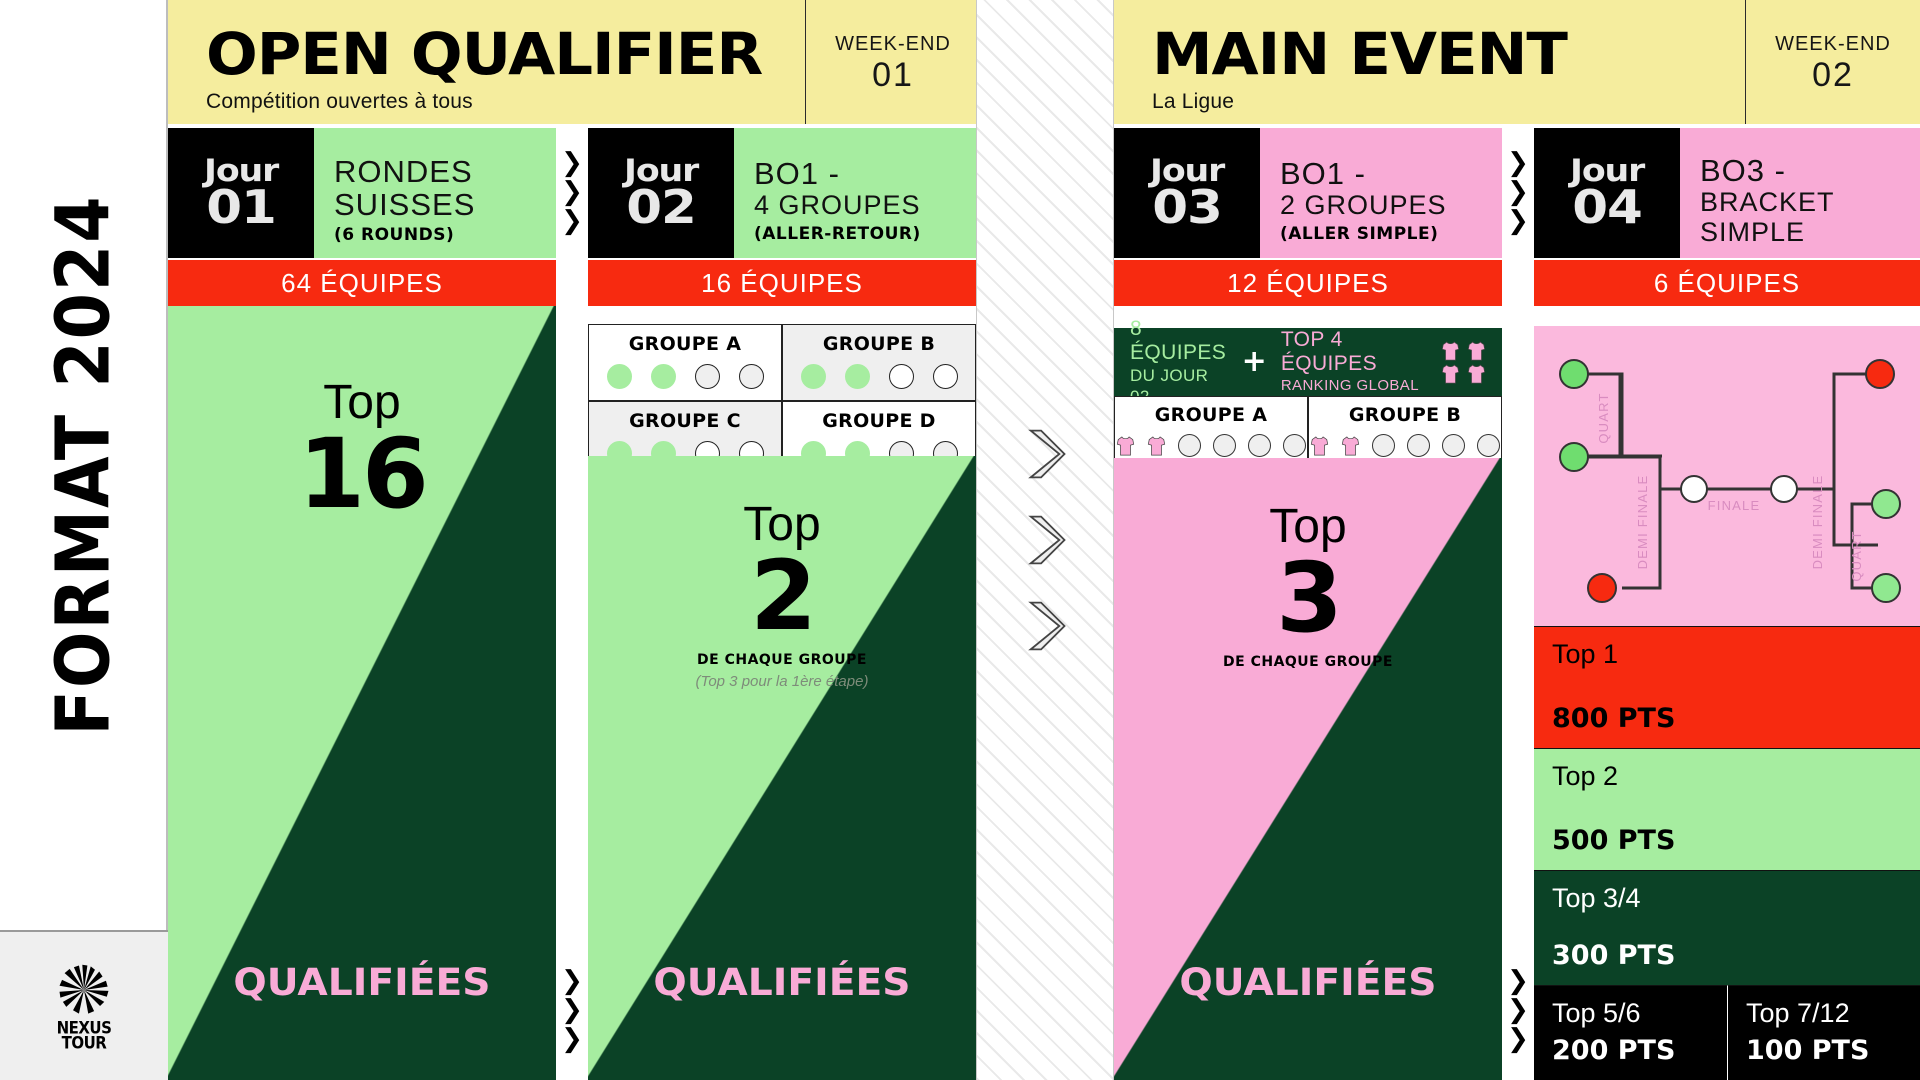 Image resolution: width=1920 pixels, height=1080 pixels. What do you see at coordinates (661, 193) in the screenshot?
I see `day-tag-02: Jour 02` at bounding box center [661, 193].